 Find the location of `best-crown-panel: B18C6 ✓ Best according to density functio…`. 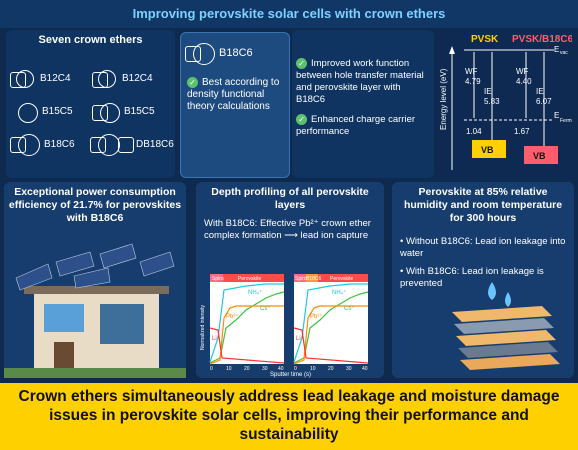

best-crown-panel: B18C6 ✓ Best according to density functio… is located at coordinates (235, 105).